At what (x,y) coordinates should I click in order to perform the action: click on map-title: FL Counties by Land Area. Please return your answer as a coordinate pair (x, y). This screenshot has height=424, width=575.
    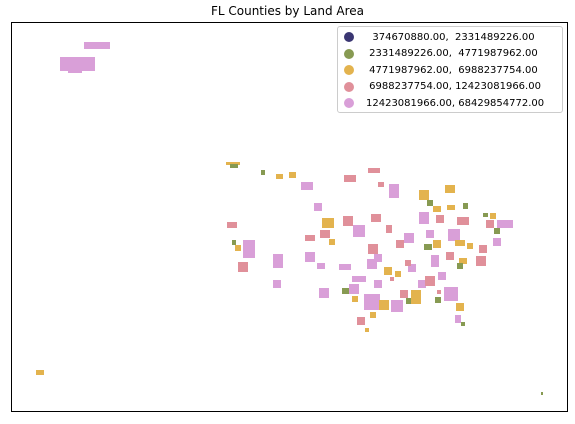
    Looking at the image, I should click on (287, 11).